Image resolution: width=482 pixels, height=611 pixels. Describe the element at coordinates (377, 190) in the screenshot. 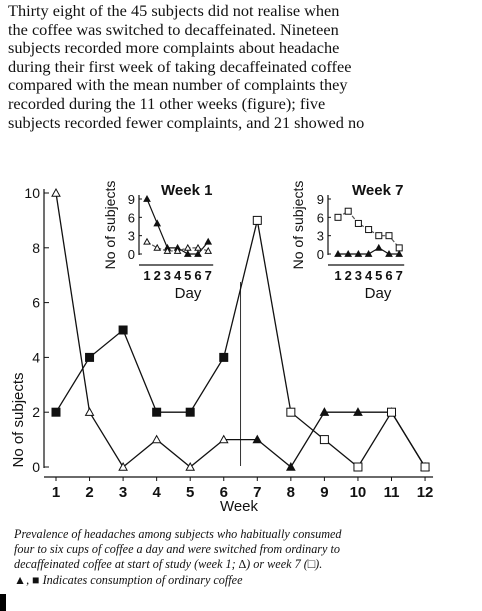

I see `inset-2-title: Week 7` at that location.